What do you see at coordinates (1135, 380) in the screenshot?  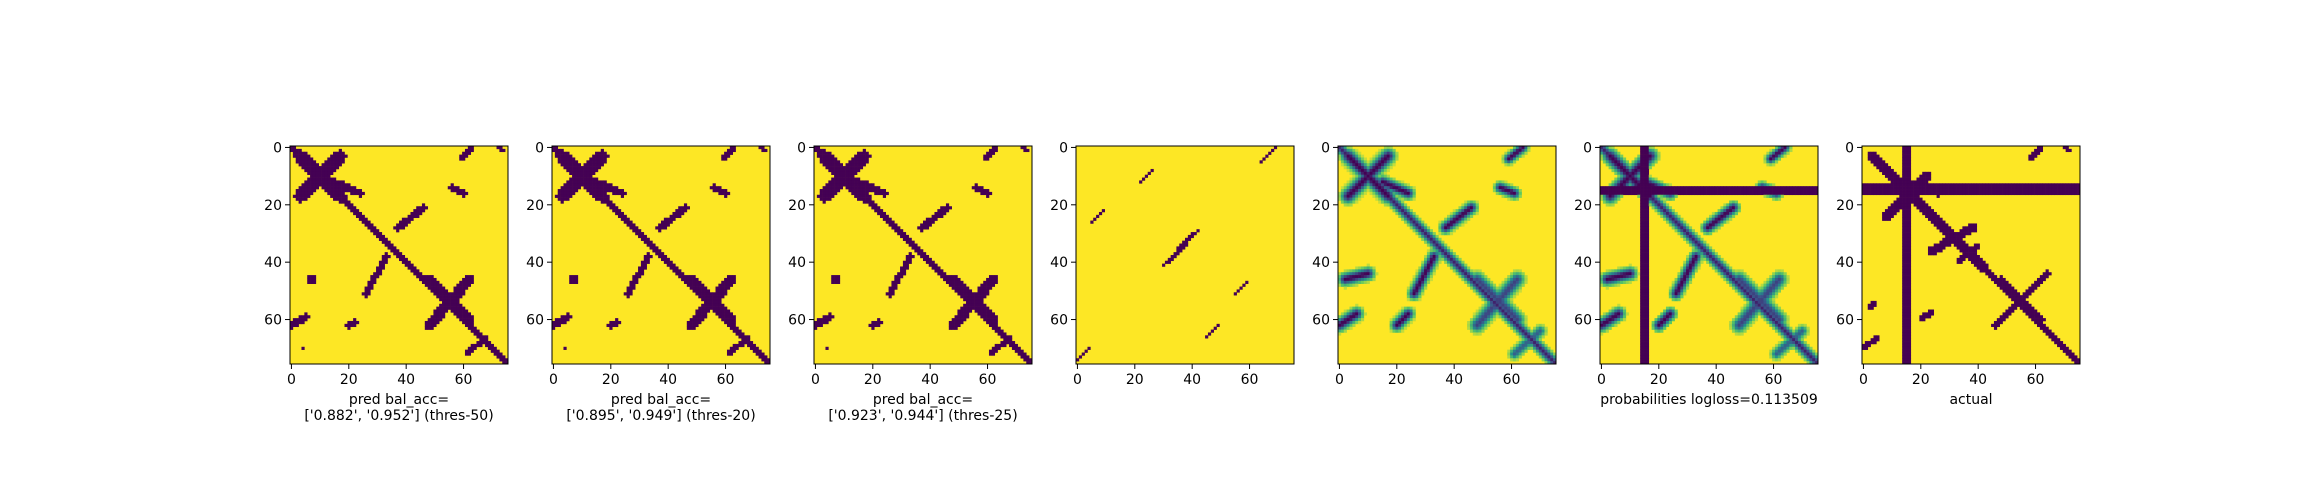 I see `x-tick-label: 20` at bounding box center [1135, 380].